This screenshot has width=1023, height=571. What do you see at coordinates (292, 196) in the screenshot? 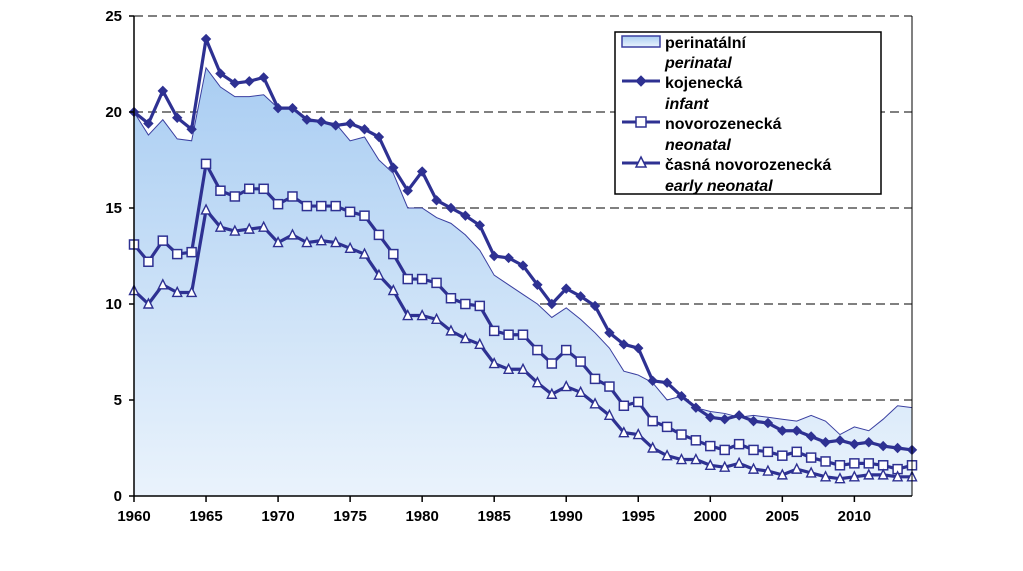
I see `marker-neonatal-1971` at bounding box center [292, 196].